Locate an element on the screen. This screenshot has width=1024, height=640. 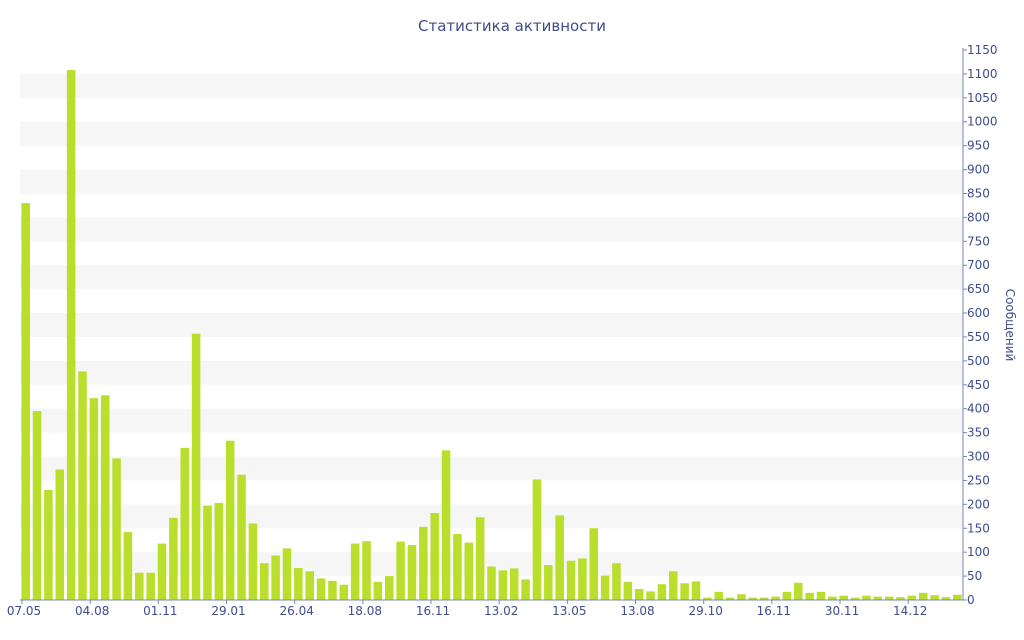
y-tick-label: 450 is located at coordinates (978, 385).